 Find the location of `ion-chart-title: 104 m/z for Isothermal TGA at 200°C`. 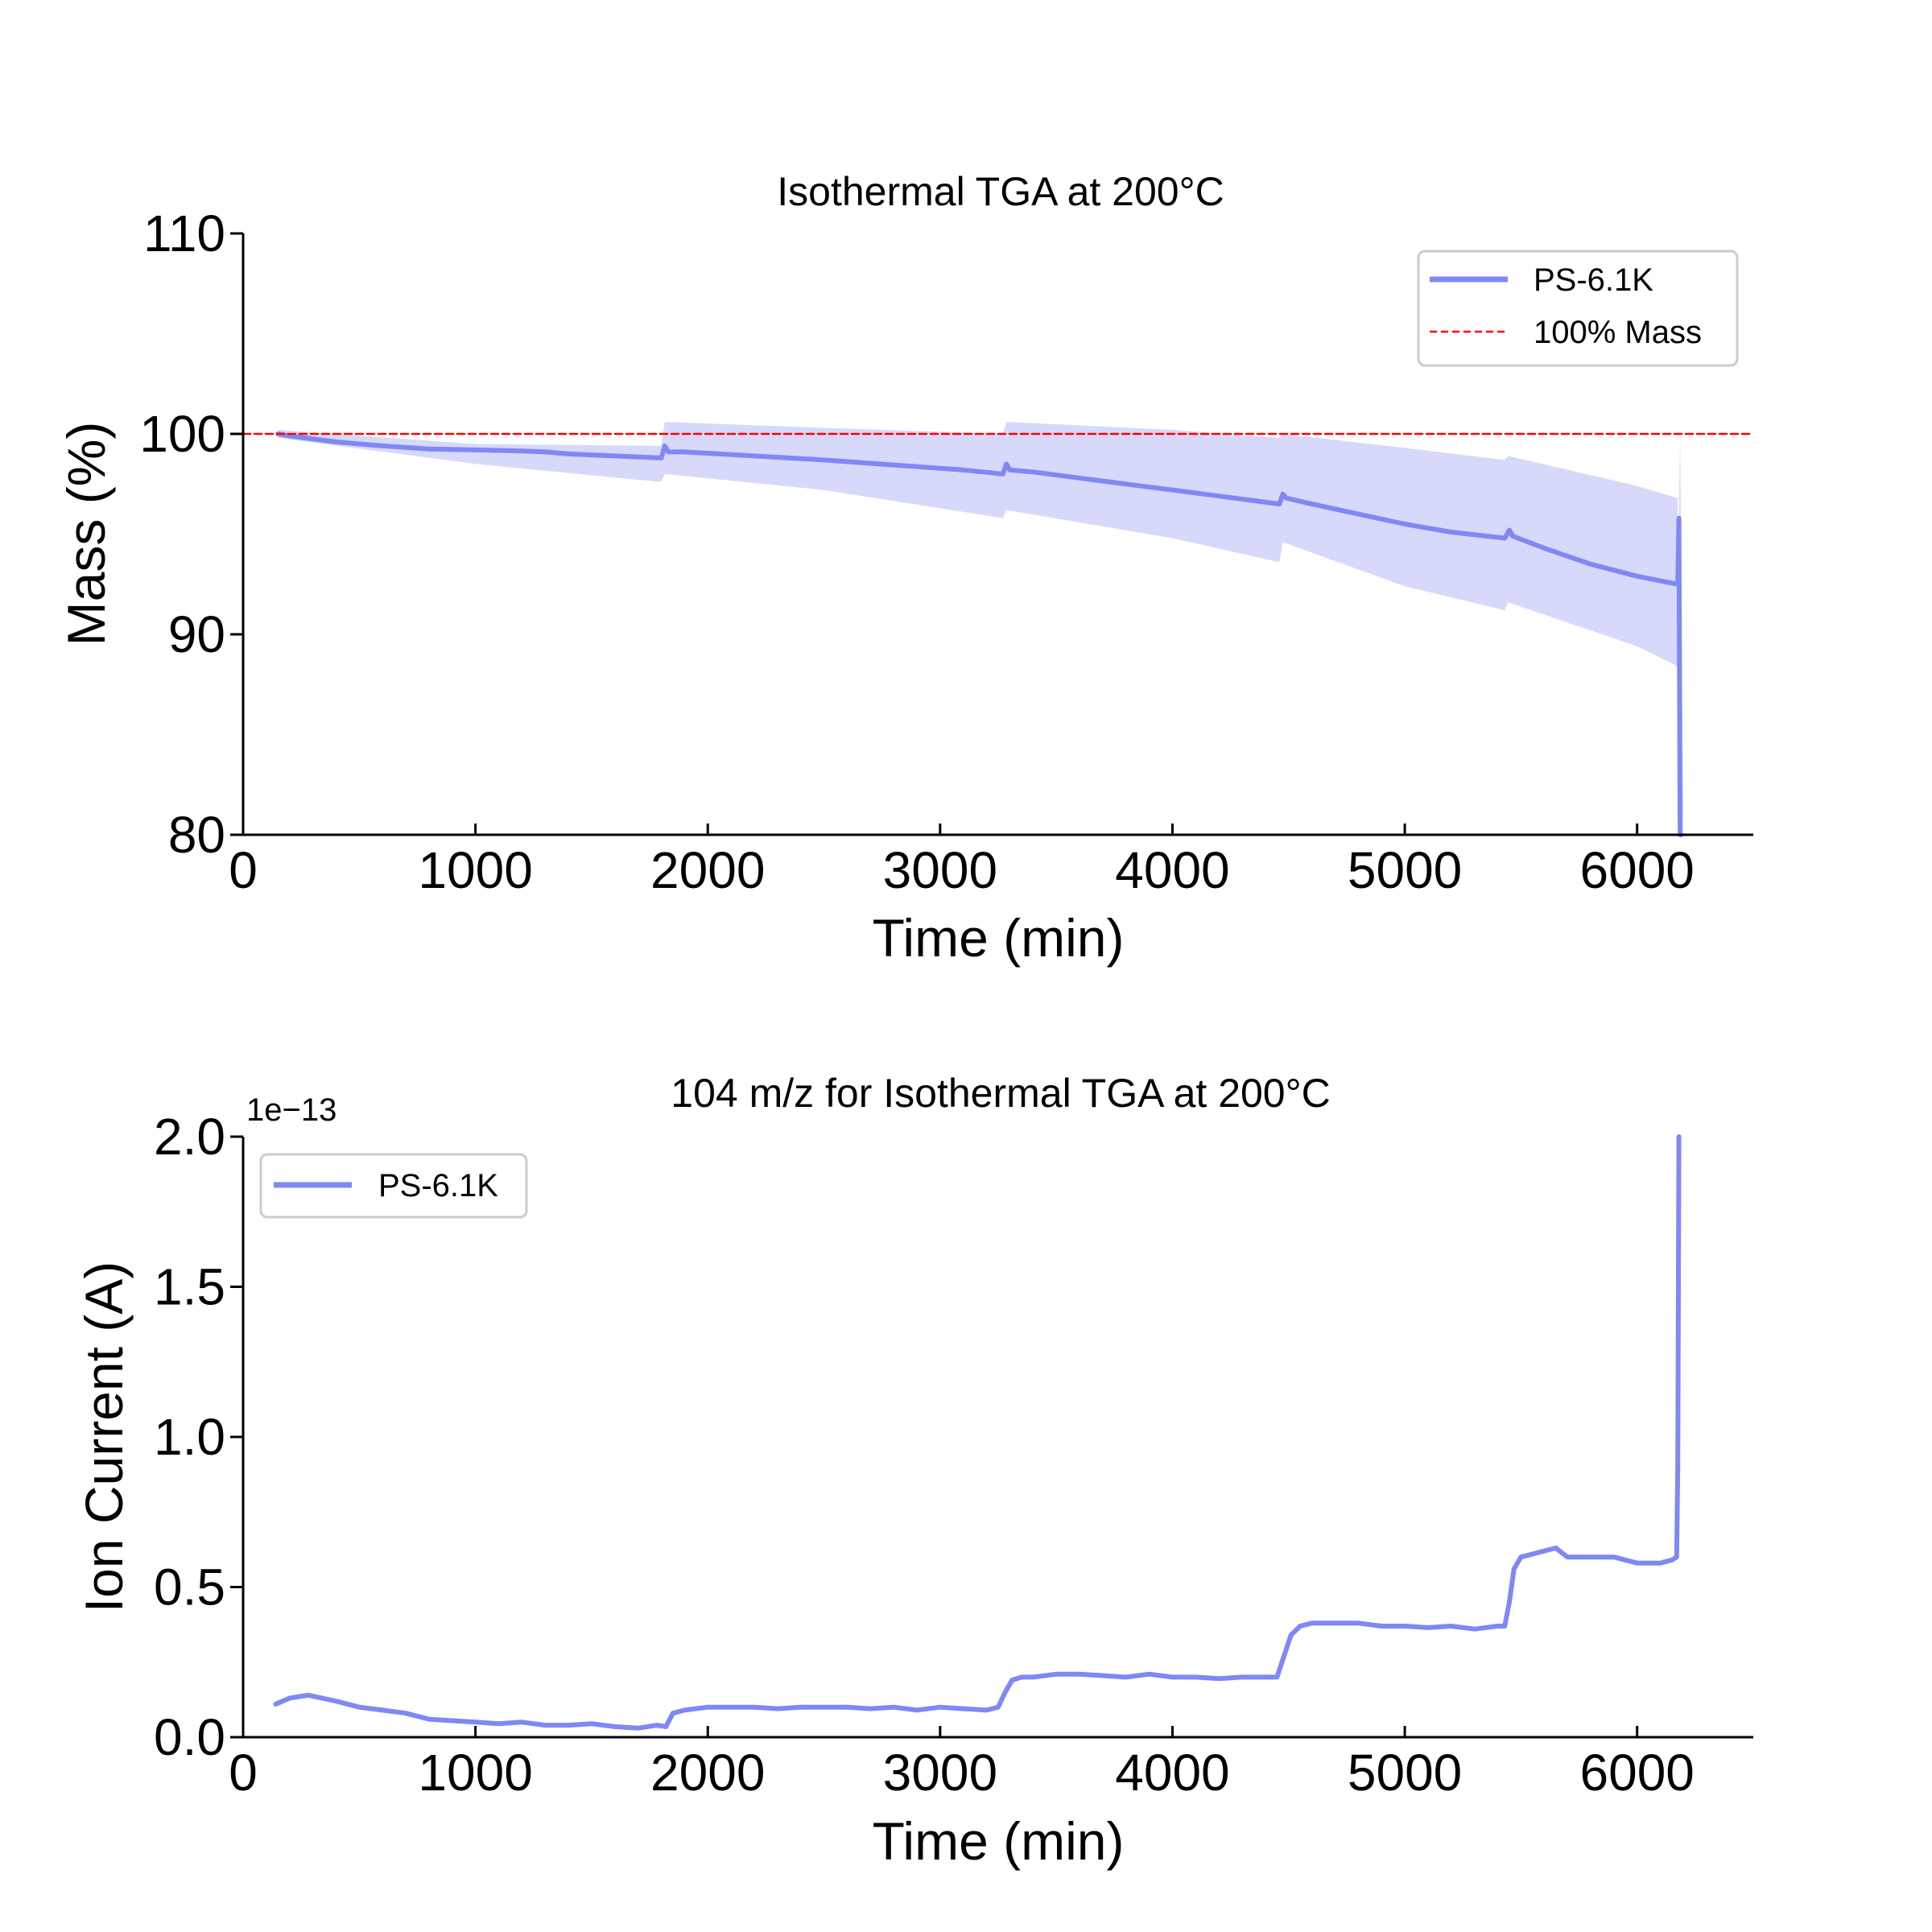

ion-chart-title: 104 m/z for Isothermal TGA at 200°C is located at coordinates (1000, 1093).